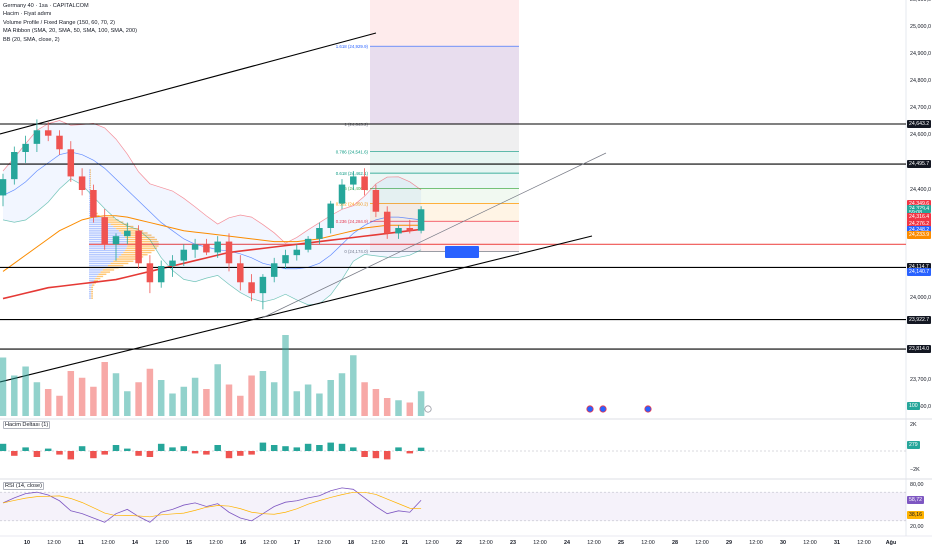 This screenshot has width=932, height=550. Describe the element at coordinates (915, 500) in the screenshot. I see `rsi-last-tag: 58,72` at that location.